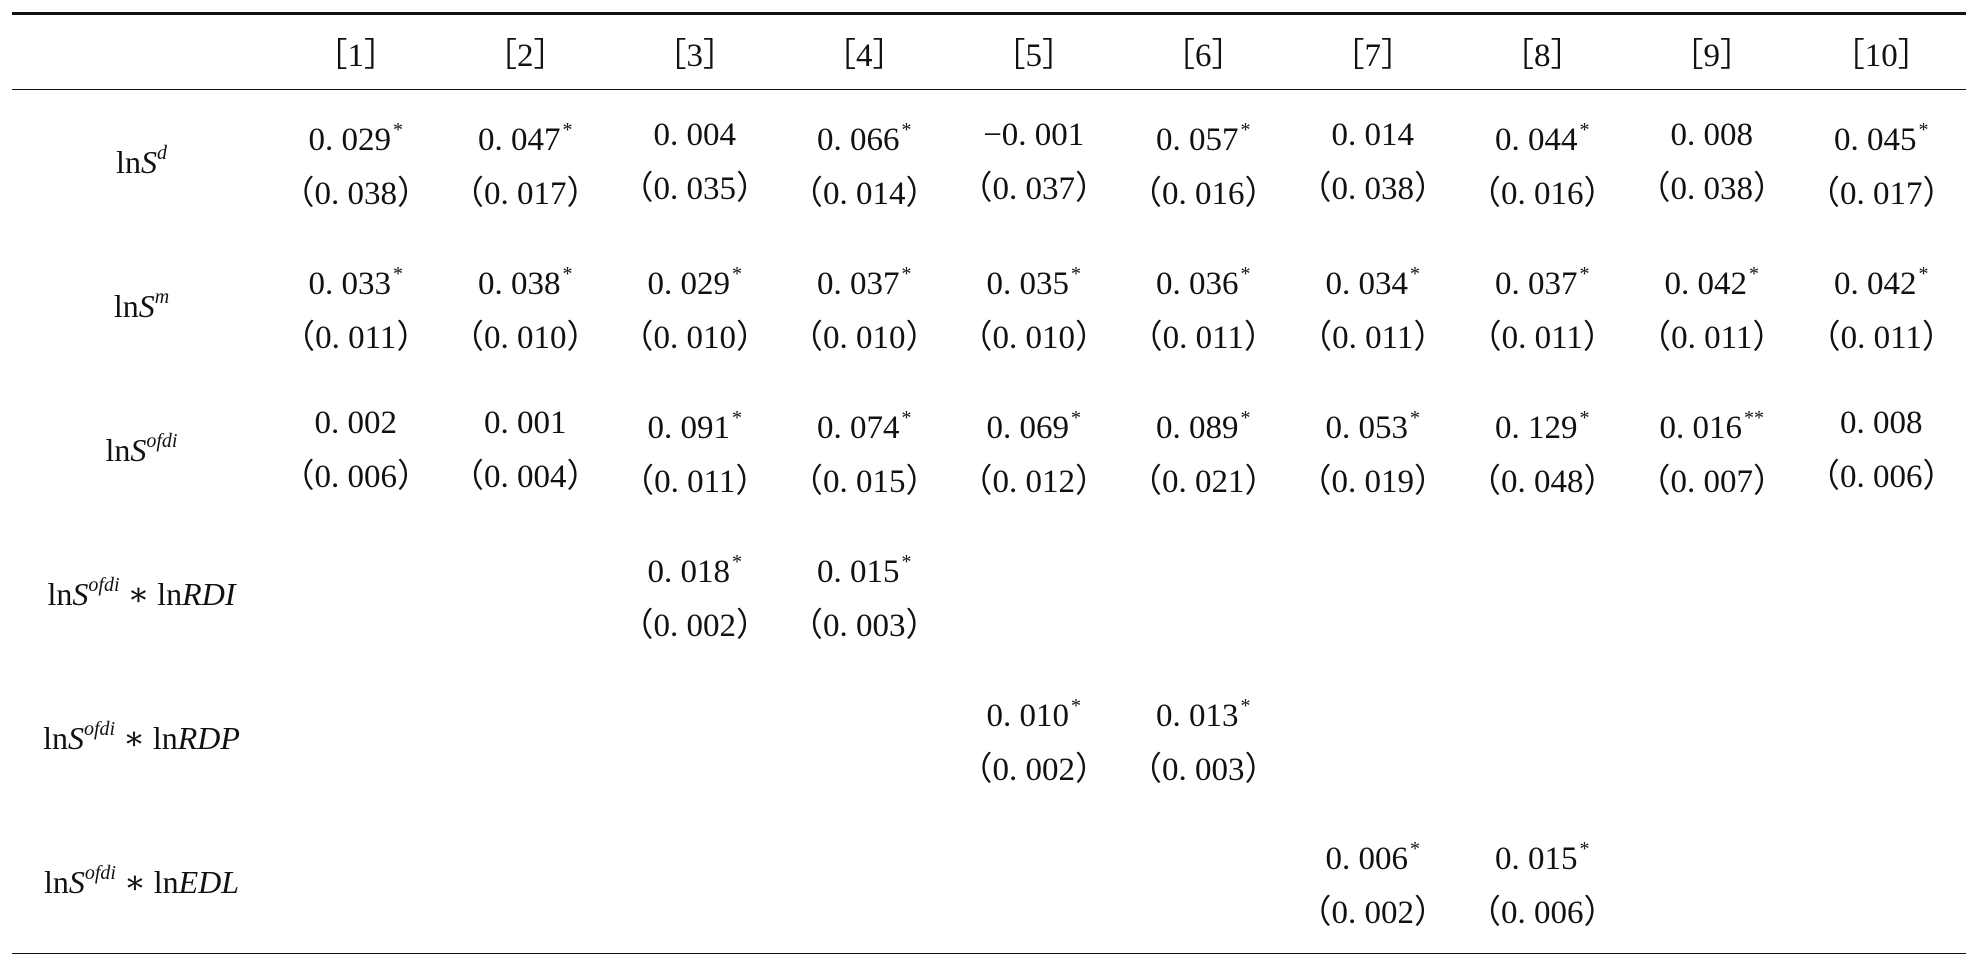  What do you see at coordinates (1034, 188) in the screenshot?
I see `standard-error: （0. 037）` at bounding box center [1034, 188].